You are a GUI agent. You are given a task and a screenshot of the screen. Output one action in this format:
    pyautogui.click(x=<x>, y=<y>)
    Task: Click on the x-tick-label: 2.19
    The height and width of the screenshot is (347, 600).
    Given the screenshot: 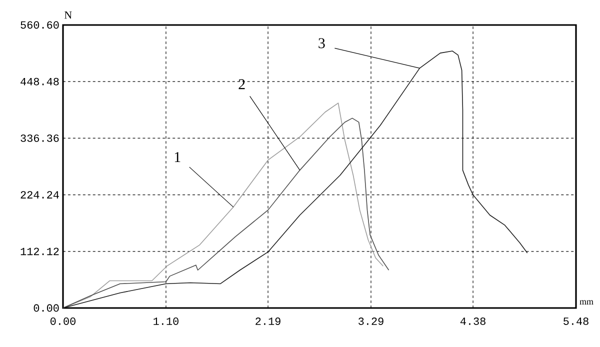 What is the action you would take?
    pyautogui.click(x=268, y=321)
    